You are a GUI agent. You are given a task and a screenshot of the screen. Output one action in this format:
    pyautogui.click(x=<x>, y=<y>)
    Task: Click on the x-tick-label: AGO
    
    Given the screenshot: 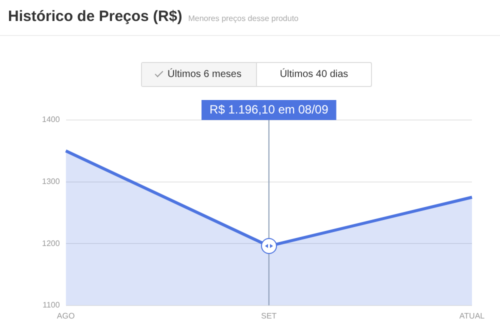 What is the action you would take?
    pyautogui.click(x=65, y=315)
    